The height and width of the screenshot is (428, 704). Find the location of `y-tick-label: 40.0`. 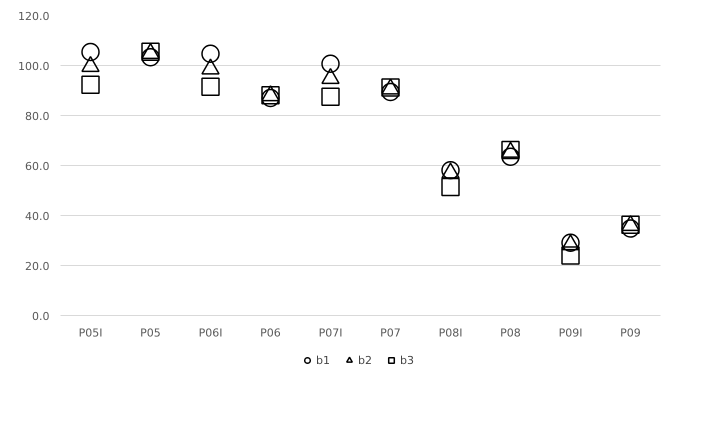

y-tick-label: 40.0 is located at coordinates (37, 216).